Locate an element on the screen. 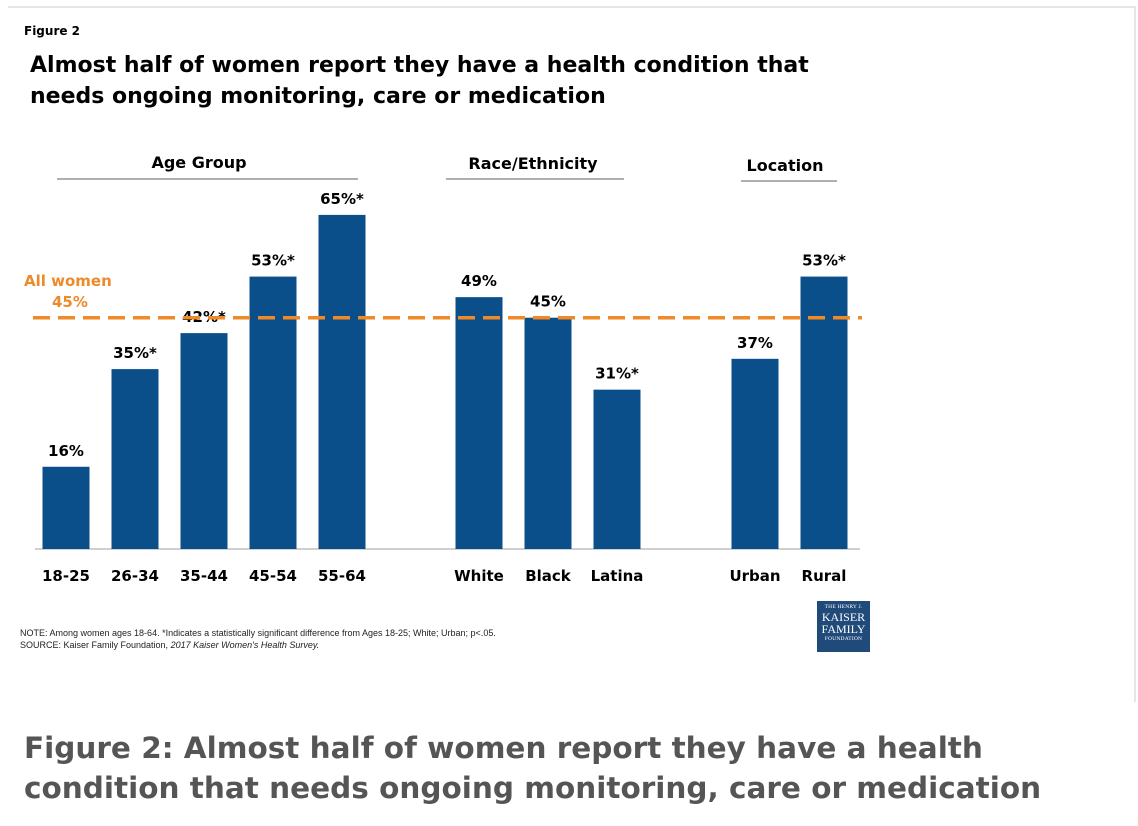 Image resolution: width=1138 pixels, height=826 pixels. figure-label: Figure 2 is located at coordinates (52, 31).